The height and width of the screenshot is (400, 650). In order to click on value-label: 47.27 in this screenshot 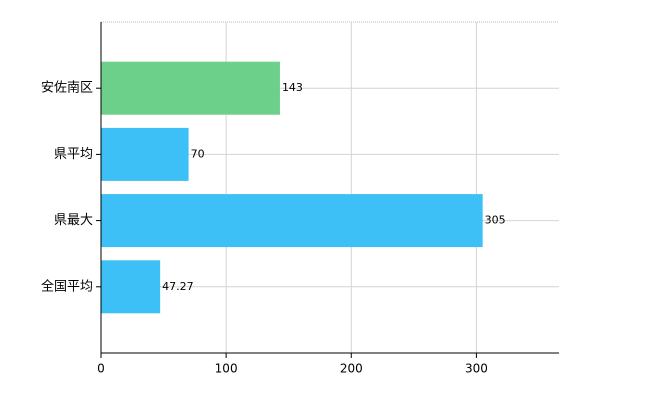, I will do `click(178, 286)`.